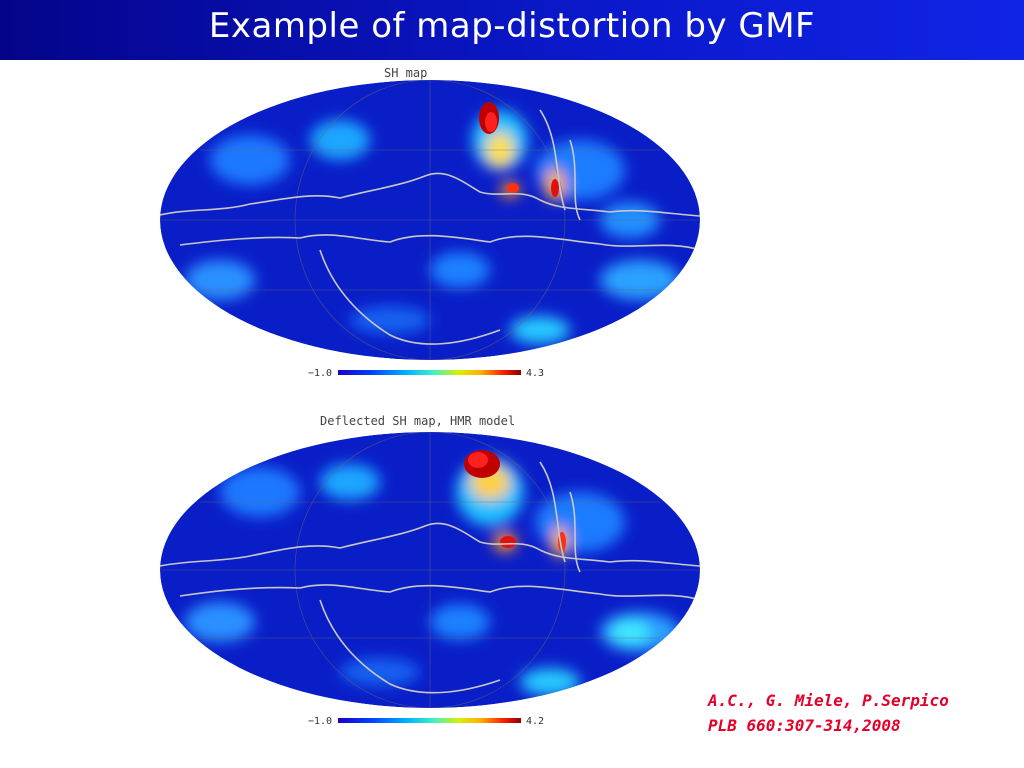 The width and height of the screenshot is (1024, 768). What do you see at coordinates (418, 421) in the screenshot?
I see `map-title-2: Deflected SH map, HMR model` at bounding box center [418, 421].